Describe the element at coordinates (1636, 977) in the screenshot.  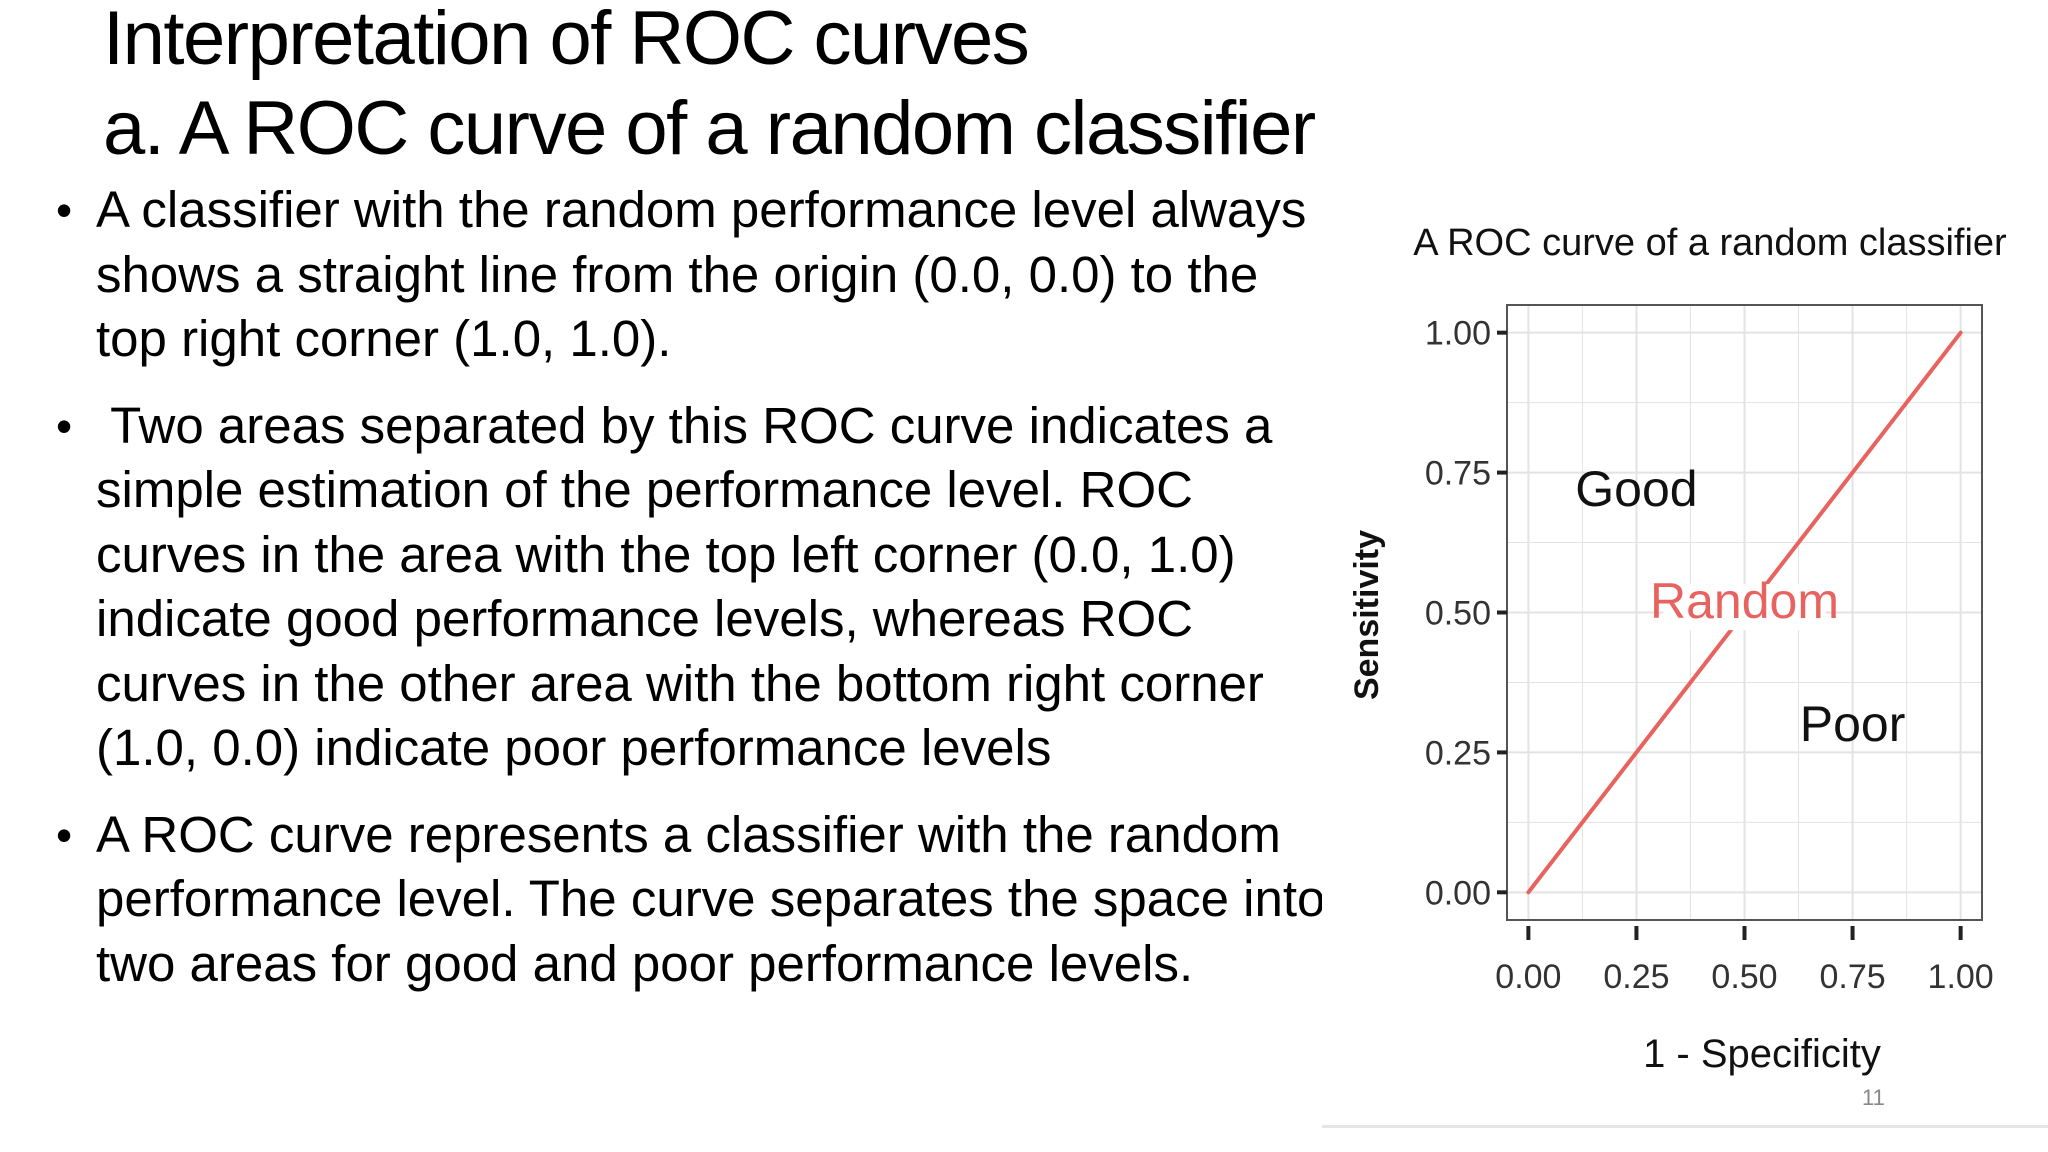
I see `x-tick-label: 0.25` at that location.